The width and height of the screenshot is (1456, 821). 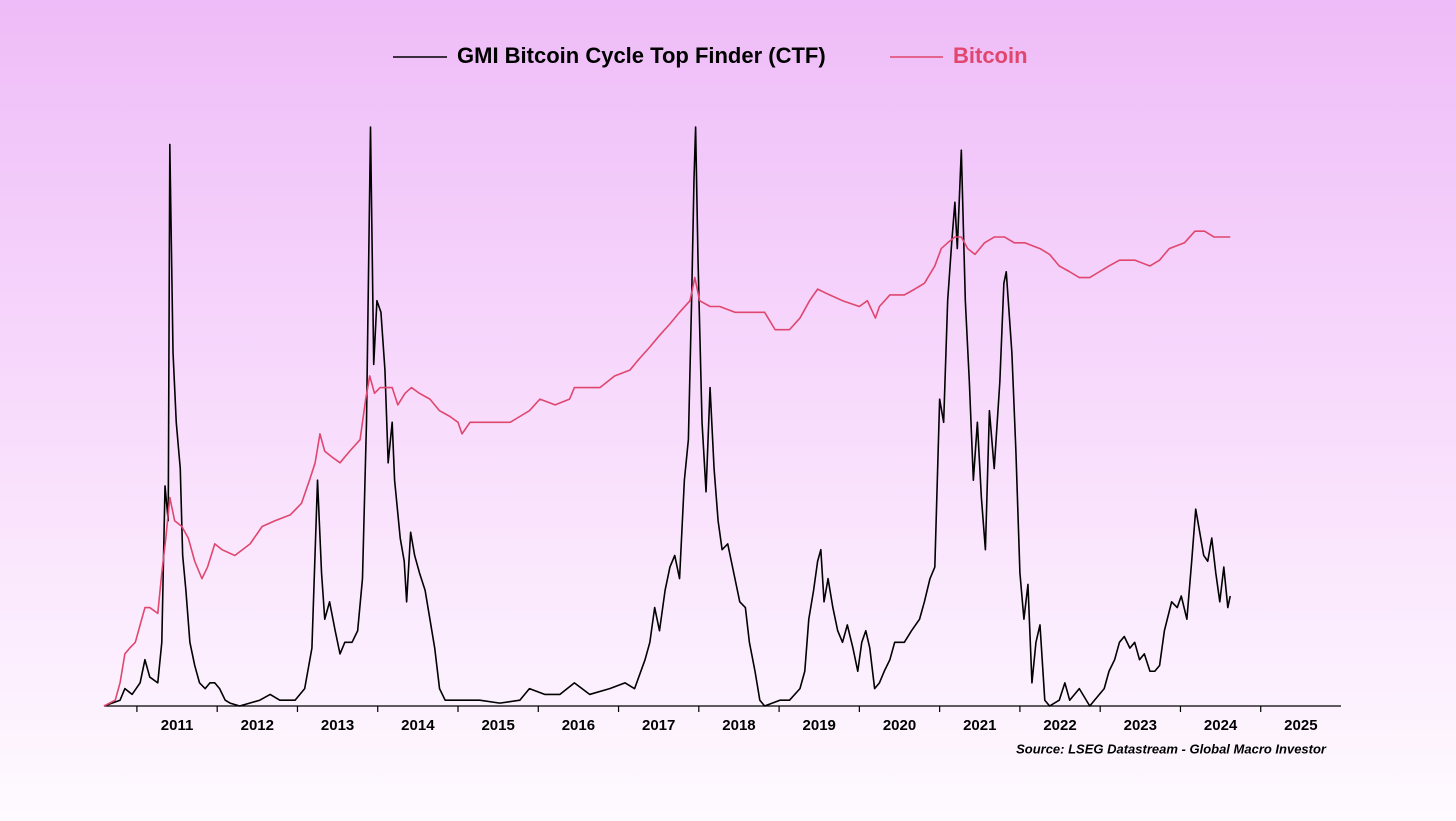 What do you see at coordinates (658, 725) in the screenshot?
I see `x-tick-label: 2017` at bounding box center [658, 725].